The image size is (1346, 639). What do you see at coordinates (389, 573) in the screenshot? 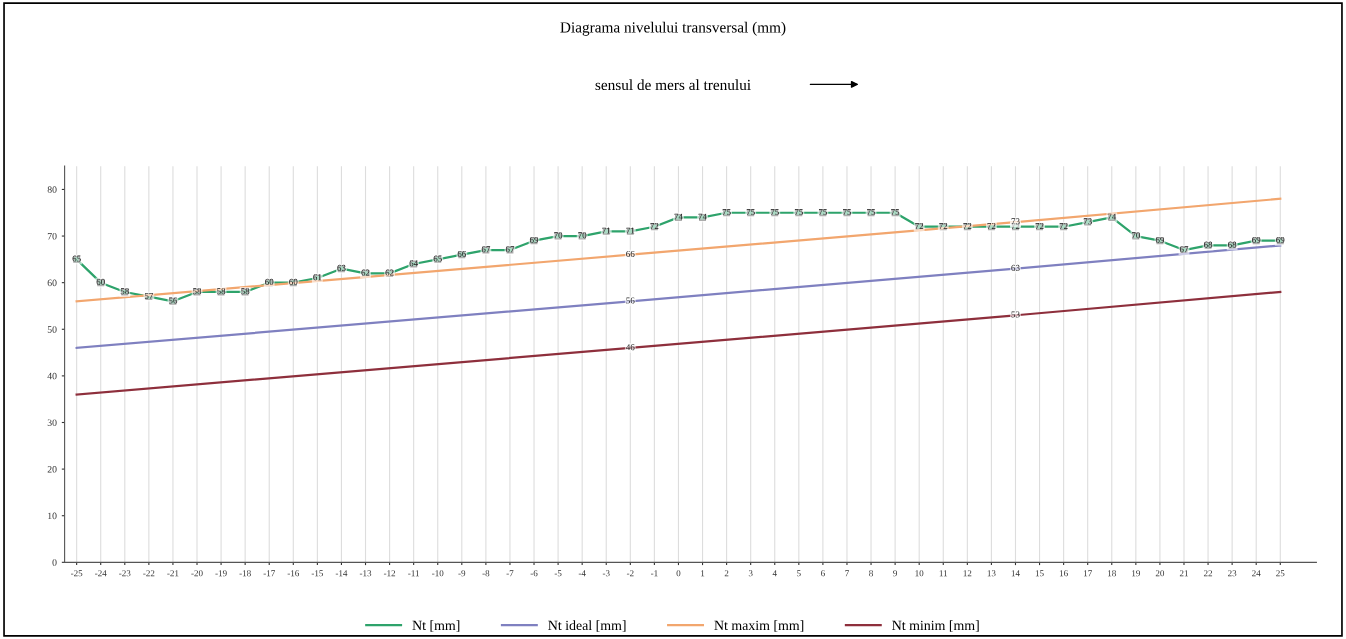
I see `x-tick-label: -12` at bounding box center [389, 573].